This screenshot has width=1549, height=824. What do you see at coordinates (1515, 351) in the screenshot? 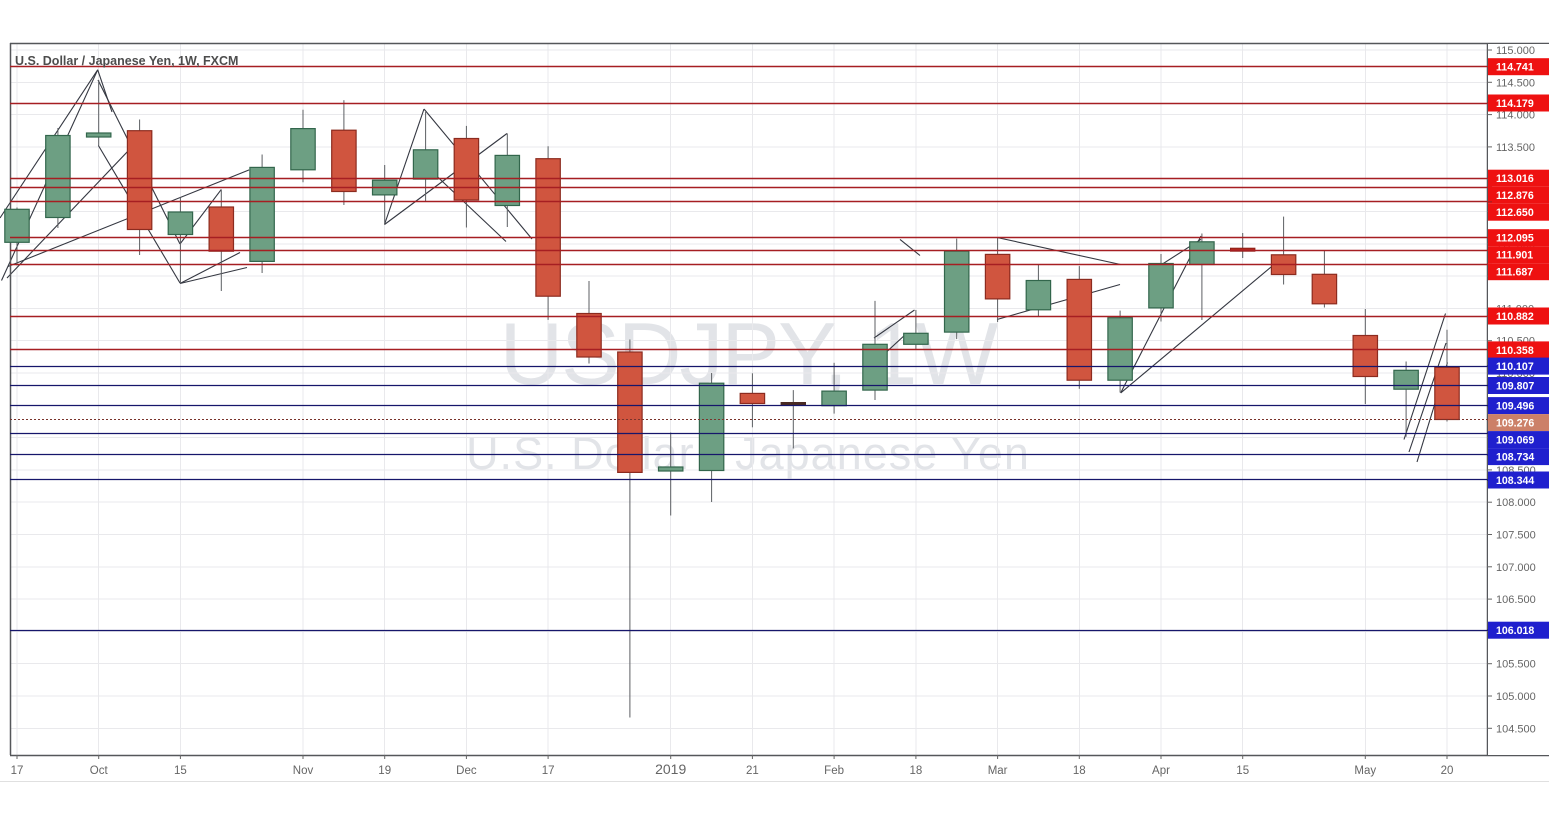
I see `svg-text: 110.358` at bounding box center [1515, 351].